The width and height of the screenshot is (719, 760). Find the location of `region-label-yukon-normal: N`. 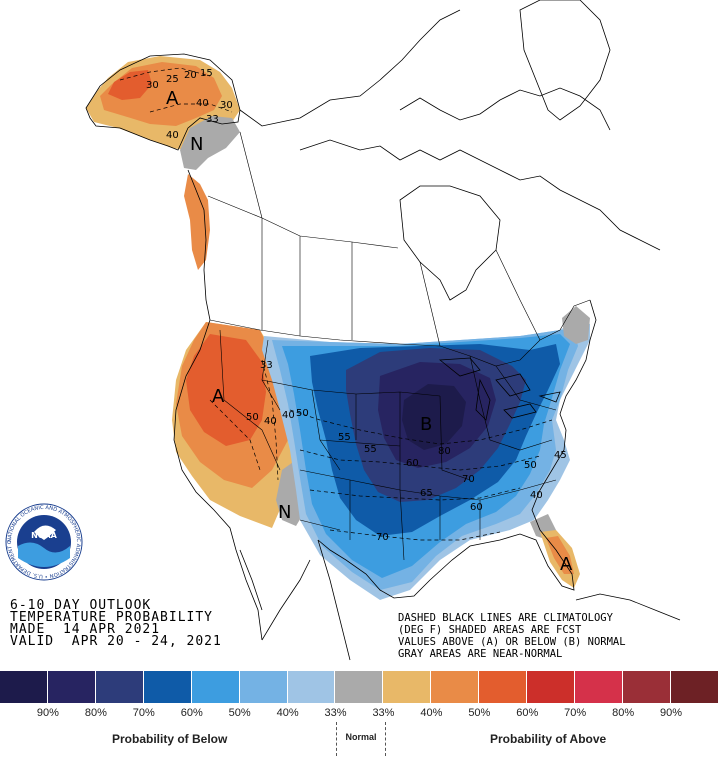

region-label-yukon-normal: N is located at coordinates (196, 144).